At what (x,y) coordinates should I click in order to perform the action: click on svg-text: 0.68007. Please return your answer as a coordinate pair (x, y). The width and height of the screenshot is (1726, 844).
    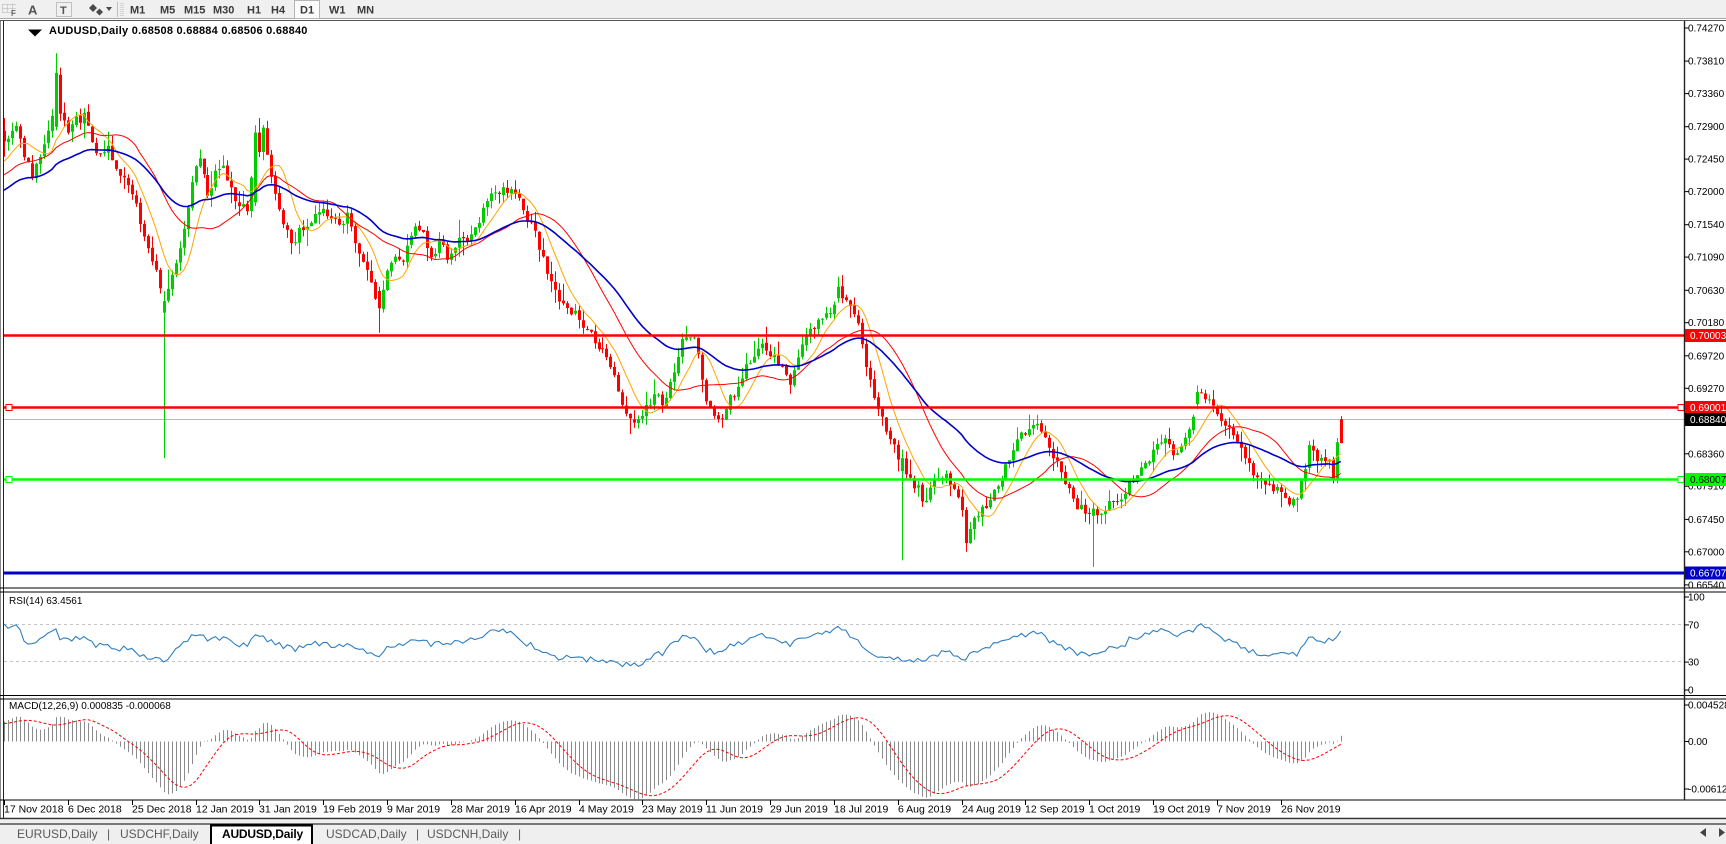
    Looking at the image, I should click on (1708, 480).